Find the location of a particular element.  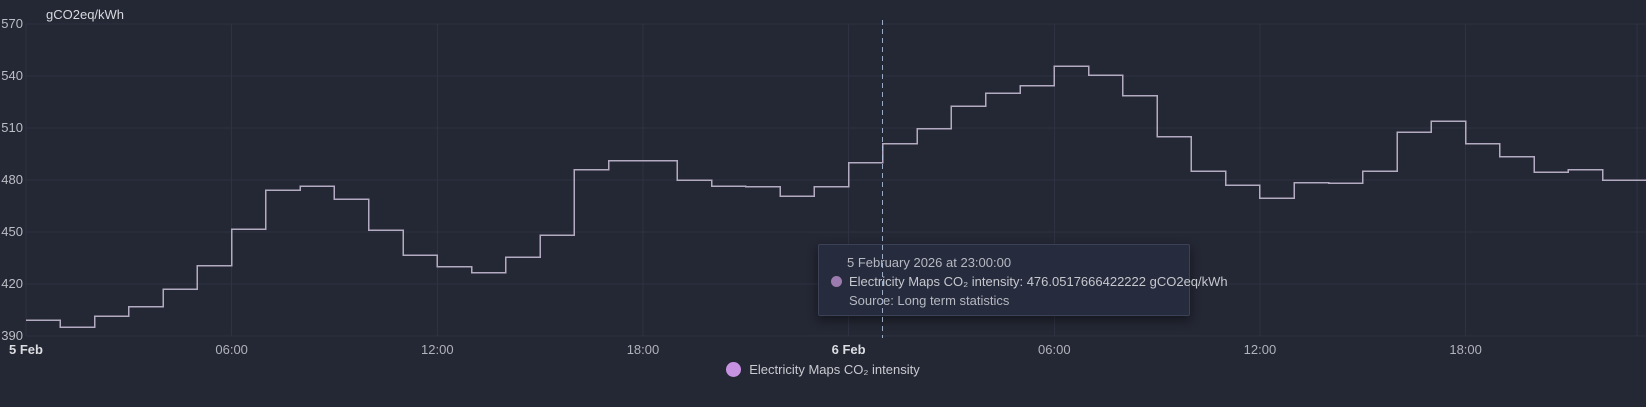

legend: Electricity Maps CO₂ intensity is located at coordinates (823, 369).